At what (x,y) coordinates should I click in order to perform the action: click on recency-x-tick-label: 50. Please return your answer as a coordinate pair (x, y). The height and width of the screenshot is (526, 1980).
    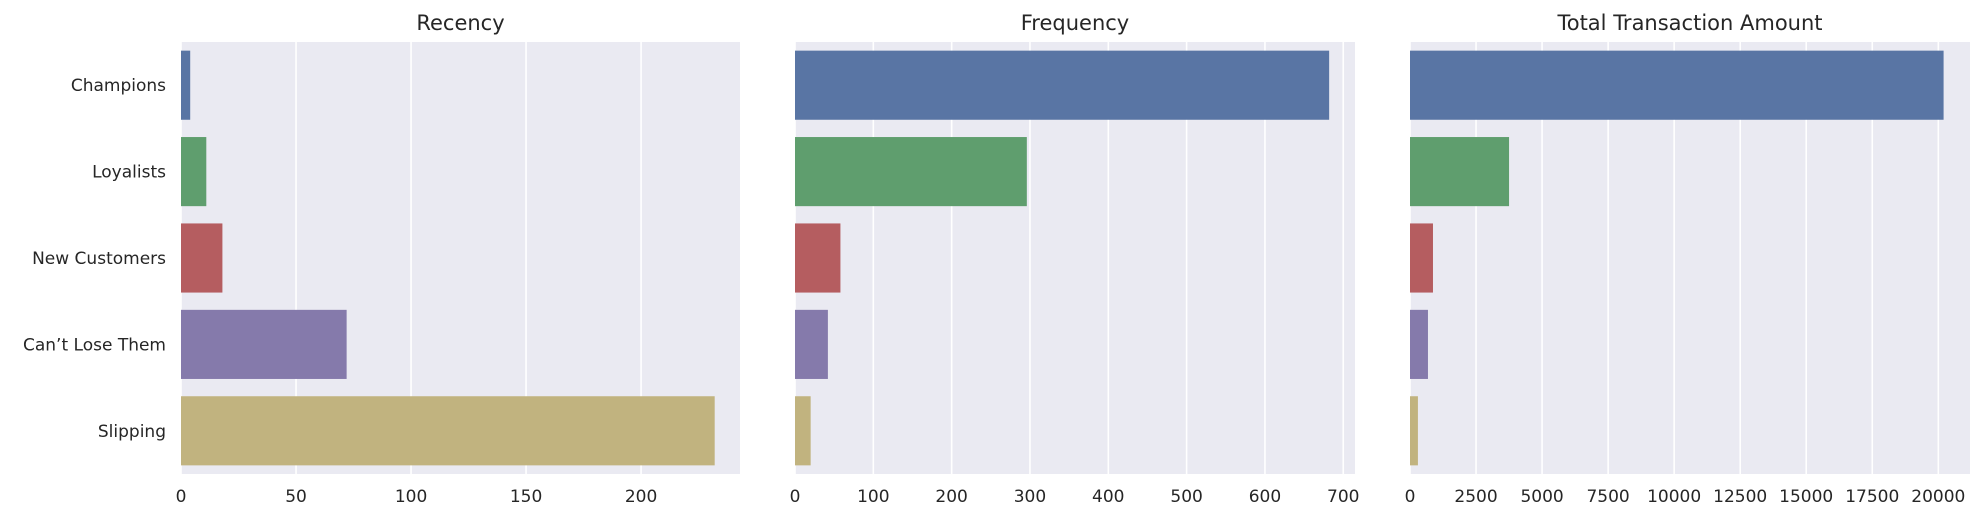
    Looking at the image, I should click on (296, 497).